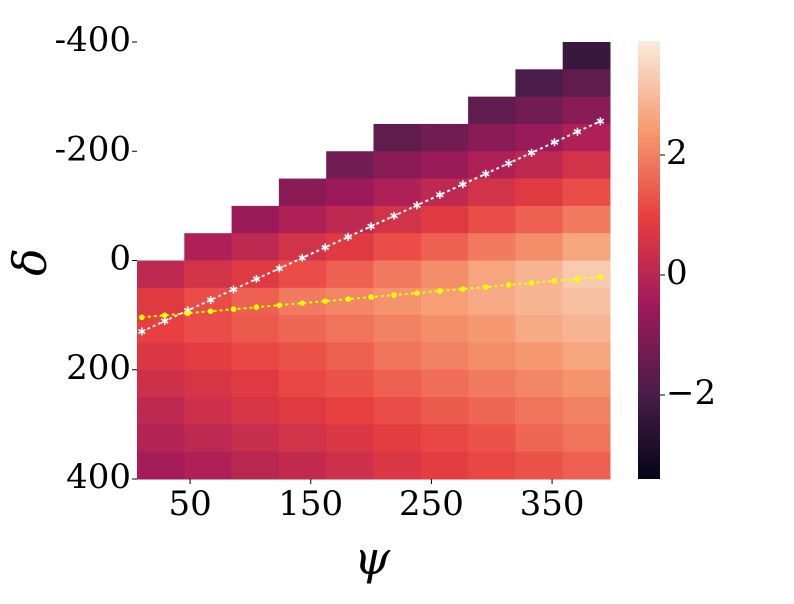 Image resolution: width=794 pixels, height=604 pixels. What do you see at coordinates (93, 40) in the screenshot?
I see `y-tick-label: -400` at bounding box center [93, 40].